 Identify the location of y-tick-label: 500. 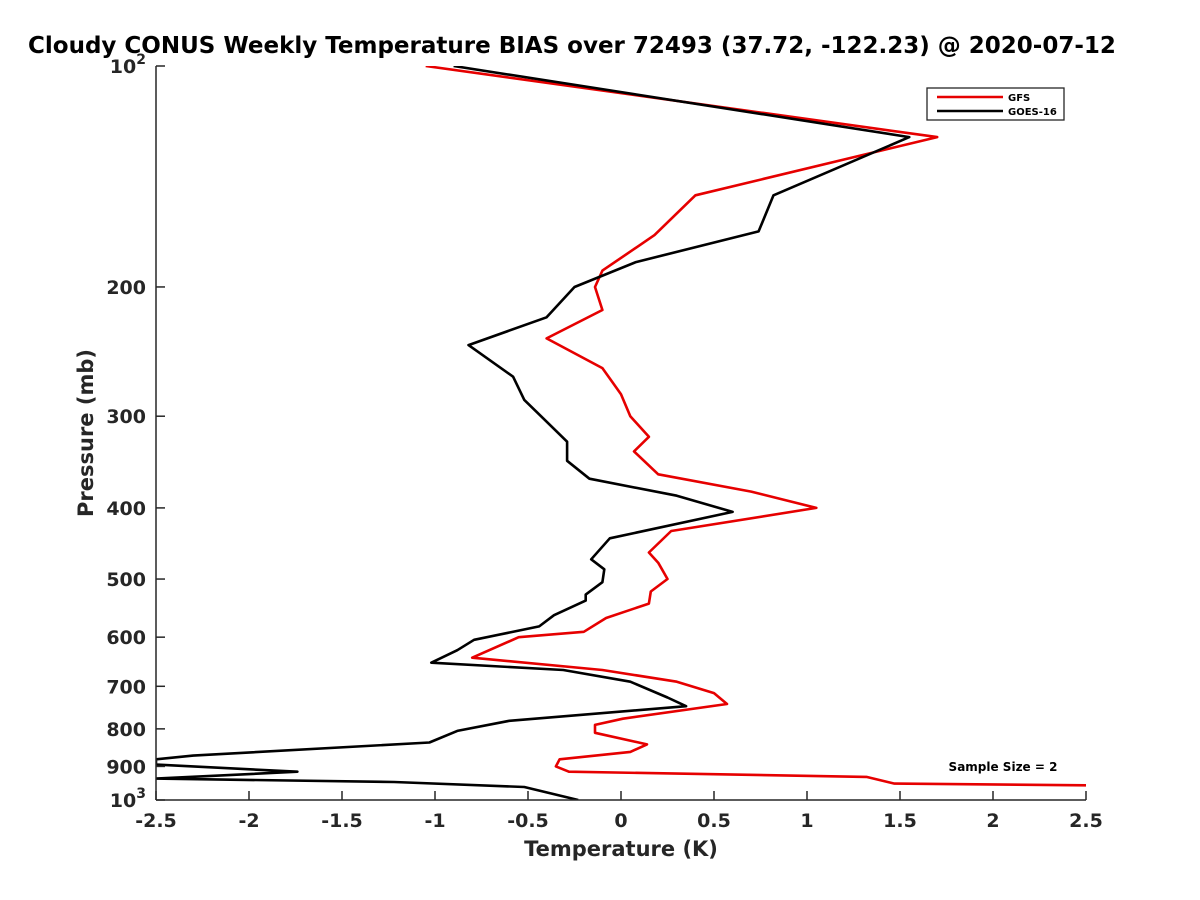
(126, 580).